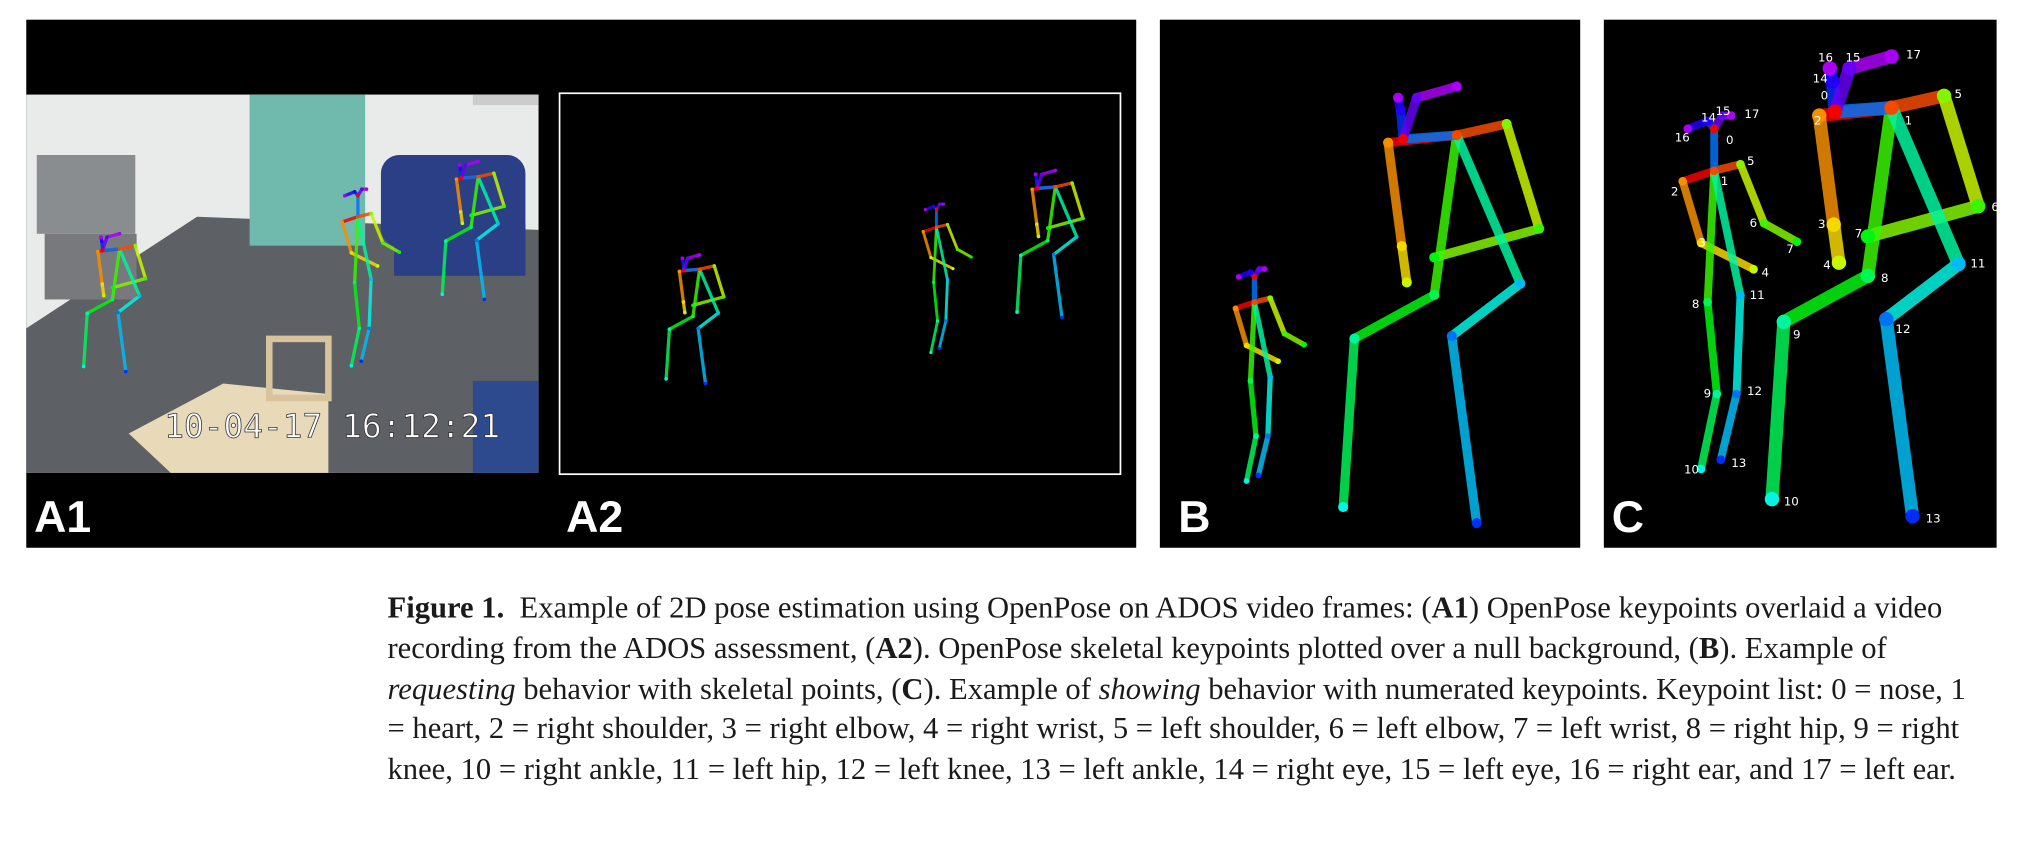 The height and width of the screenshot is (848, 2036). Describe the element at coordinates (1696, 304) in the screenshot. I see `keypoint-label: 8` at that location.